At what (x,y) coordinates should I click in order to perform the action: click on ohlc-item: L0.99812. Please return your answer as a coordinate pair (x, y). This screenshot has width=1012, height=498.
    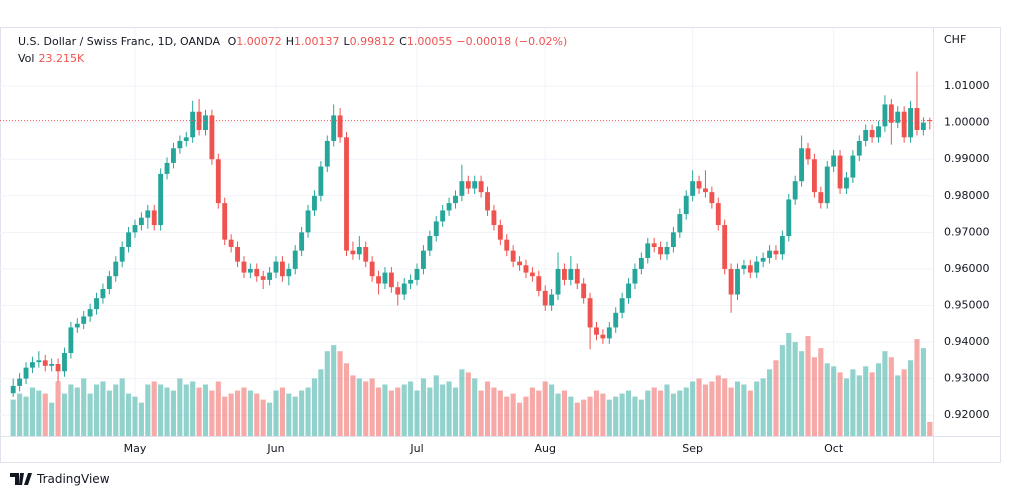
    Looking at the image, I should click on (370, 41).